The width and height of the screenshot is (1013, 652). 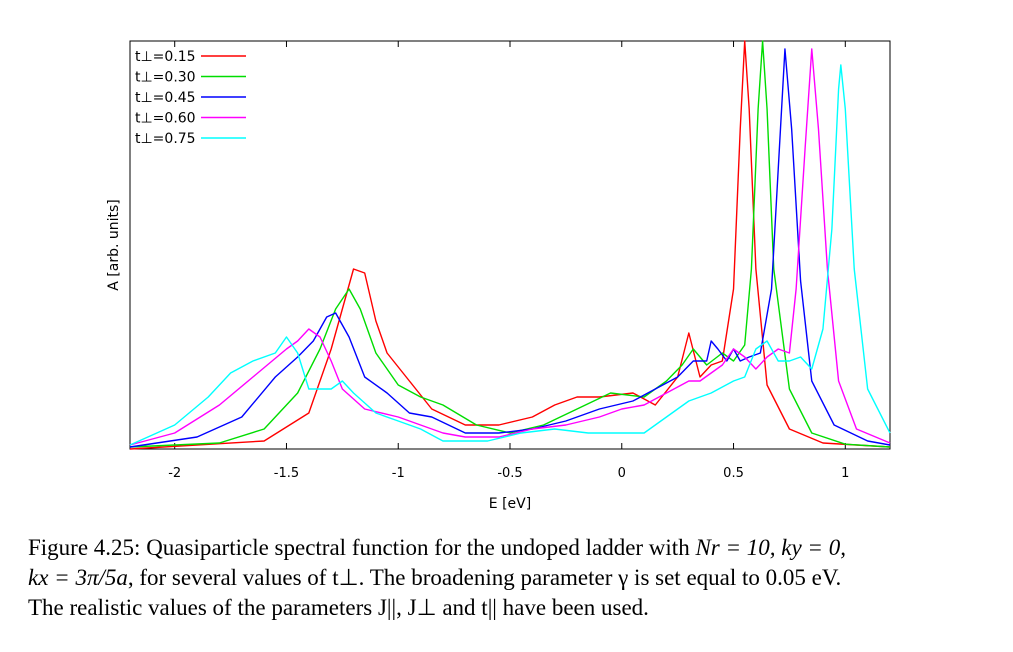 I want to click on legend: t⊥=0.15 t⊥=0.30 t⊥=0.45 t⊥=0.60 t⊥=0.75, so click(x=190, y=98).